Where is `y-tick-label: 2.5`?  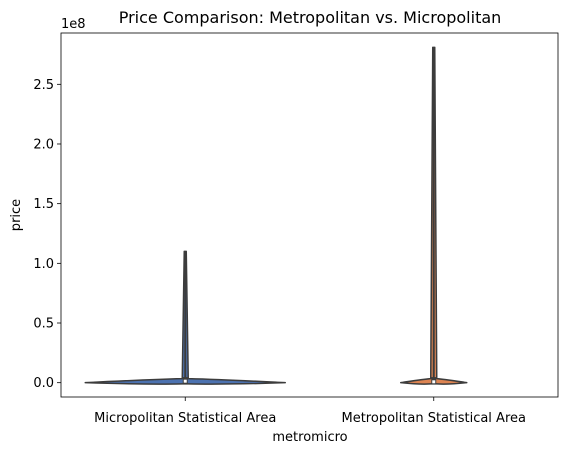
y-tick-label: 2.5 is located at coordinates (43, 85).